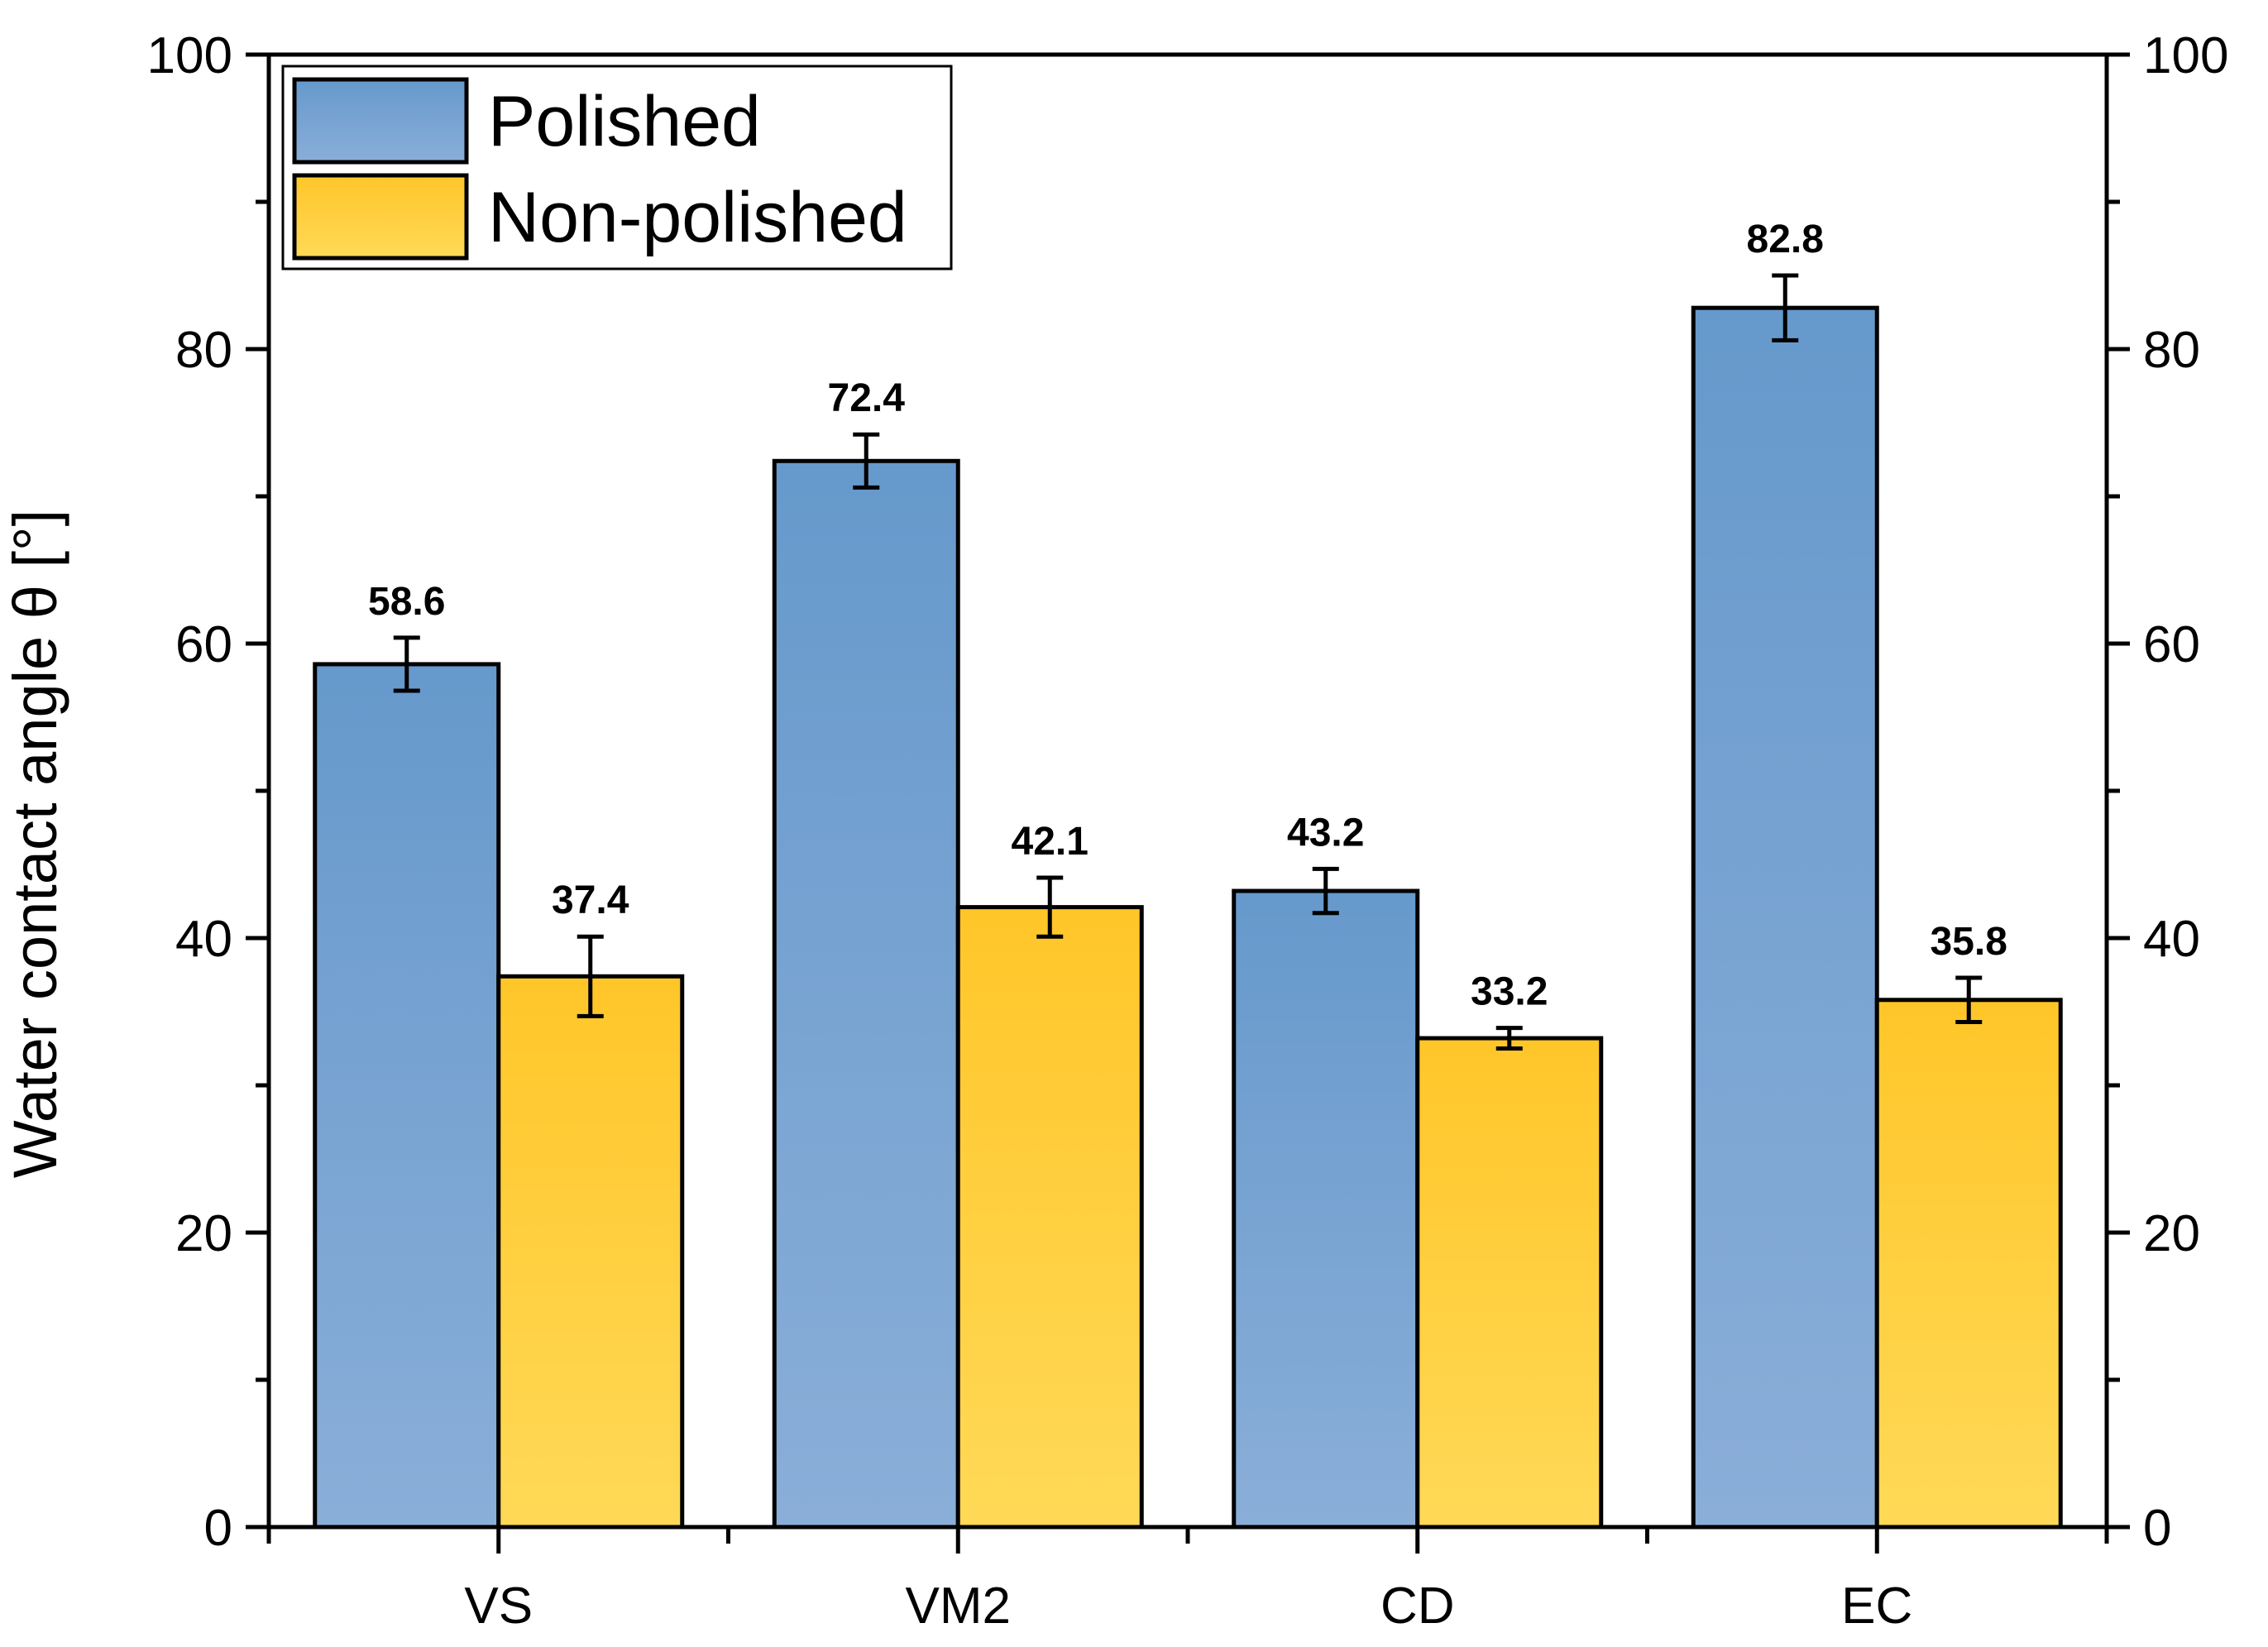  I want to click on y-axis-title: Water contact angle θ [°], so click(35, 844).